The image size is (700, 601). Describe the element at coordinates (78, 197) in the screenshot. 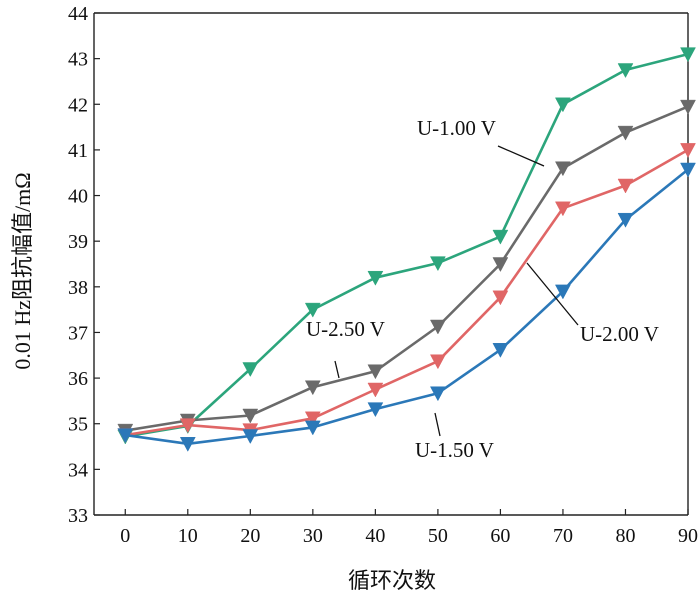

I see `y-tick-label: 40` at that location.